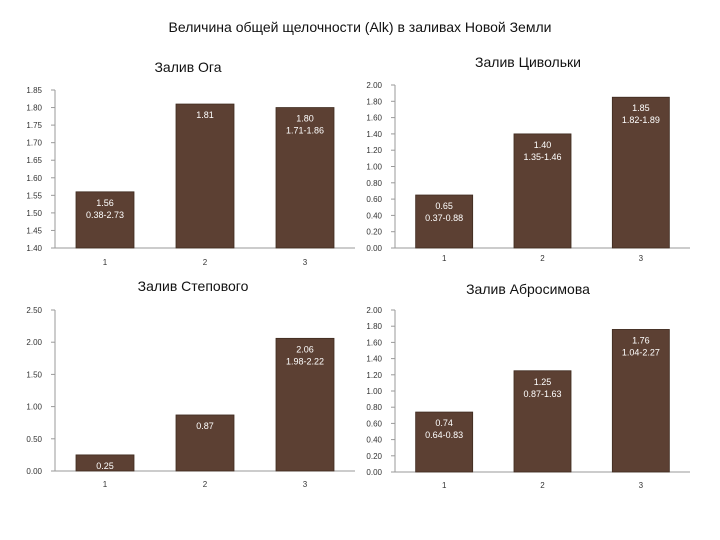 The image size is (720, 540). Describe the element at coordinates (34, 160) in the screenshot. I see `y-tick-label: 1.65` at that location.